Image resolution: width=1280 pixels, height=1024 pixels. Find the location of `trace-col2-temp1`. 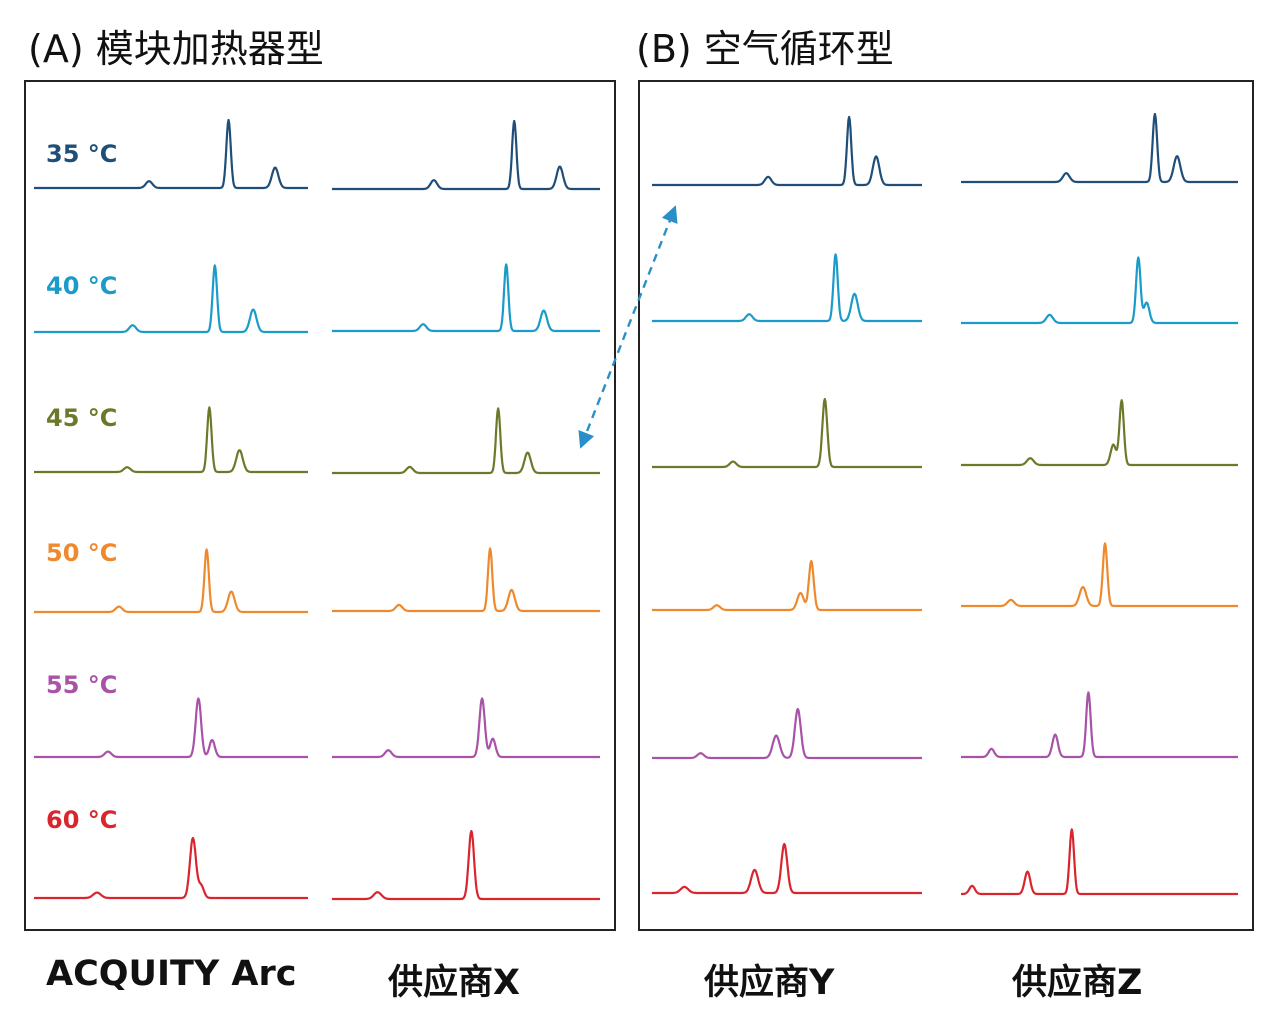

trace-col2-temp1 is located at coordinates (787, 288).